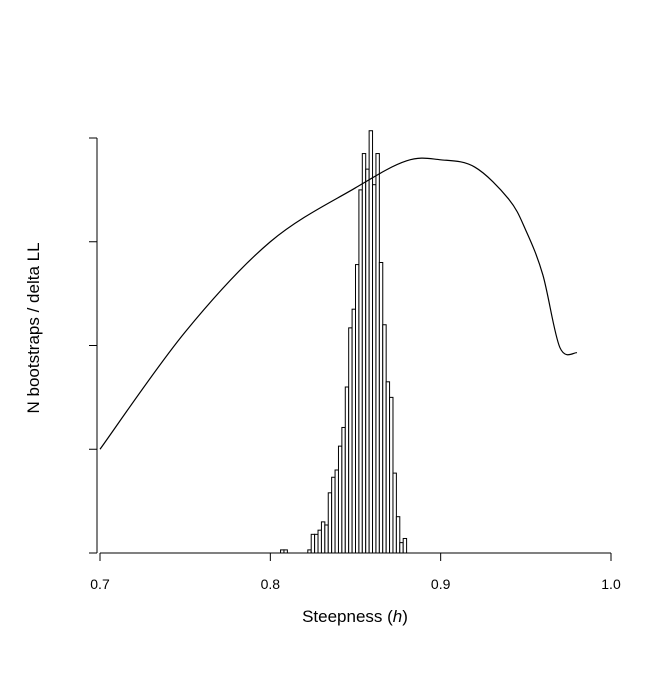  I want to click on x-tick-label: 0.7, so click(100, 584).